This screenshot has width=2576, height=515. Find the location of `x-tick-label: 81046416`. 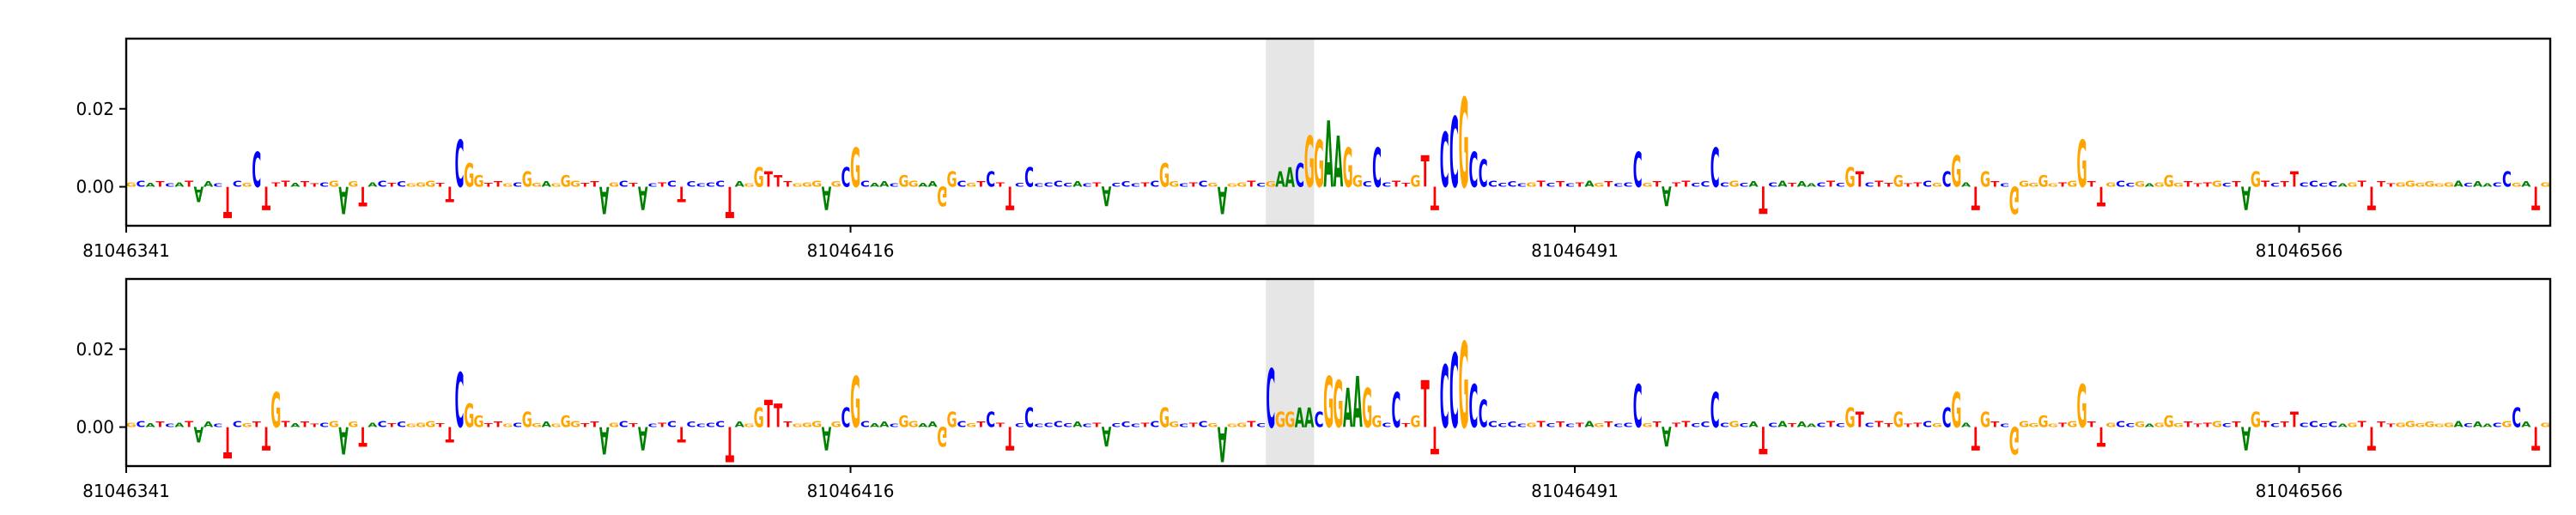

x-tick-label: 81046416 is located at coordinates (851, 250).